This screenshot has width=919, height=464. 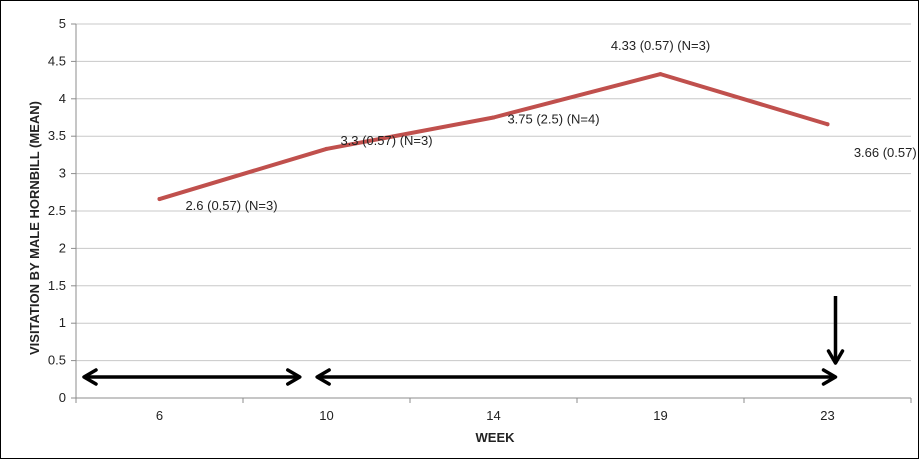 What do you see at coordinates (62, 397) in the screenshot?
I see `y-tick-label: 0` at bounding box center [62, 397].